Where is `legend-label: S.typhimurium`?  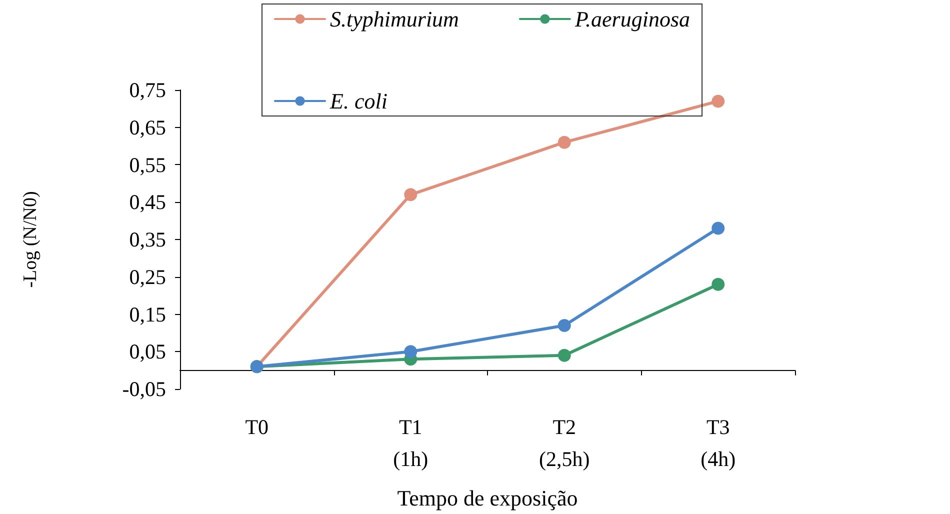 legend-label: S.typhimurium is located at coordinates (394, 19).